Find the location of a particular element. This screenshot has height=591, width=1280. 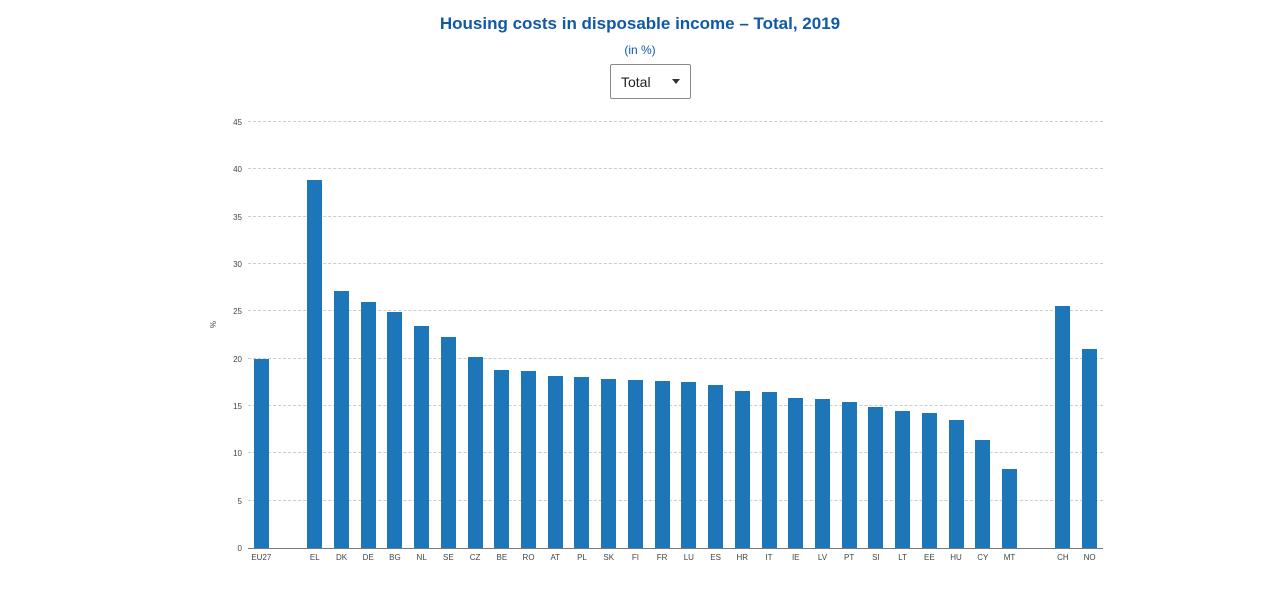

bar-EL is located at coordinates (315, 363).